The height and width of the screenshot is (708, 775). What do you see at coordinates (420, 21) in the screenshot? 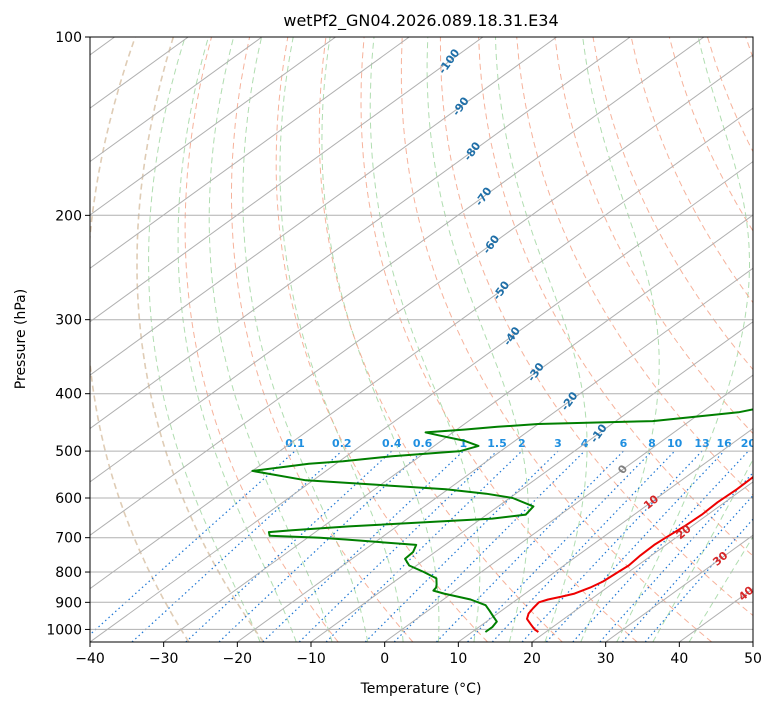
I see `chart-title: wetPf2_GN04.2026.089.18.31.E34` at bounding box center [420, 21].